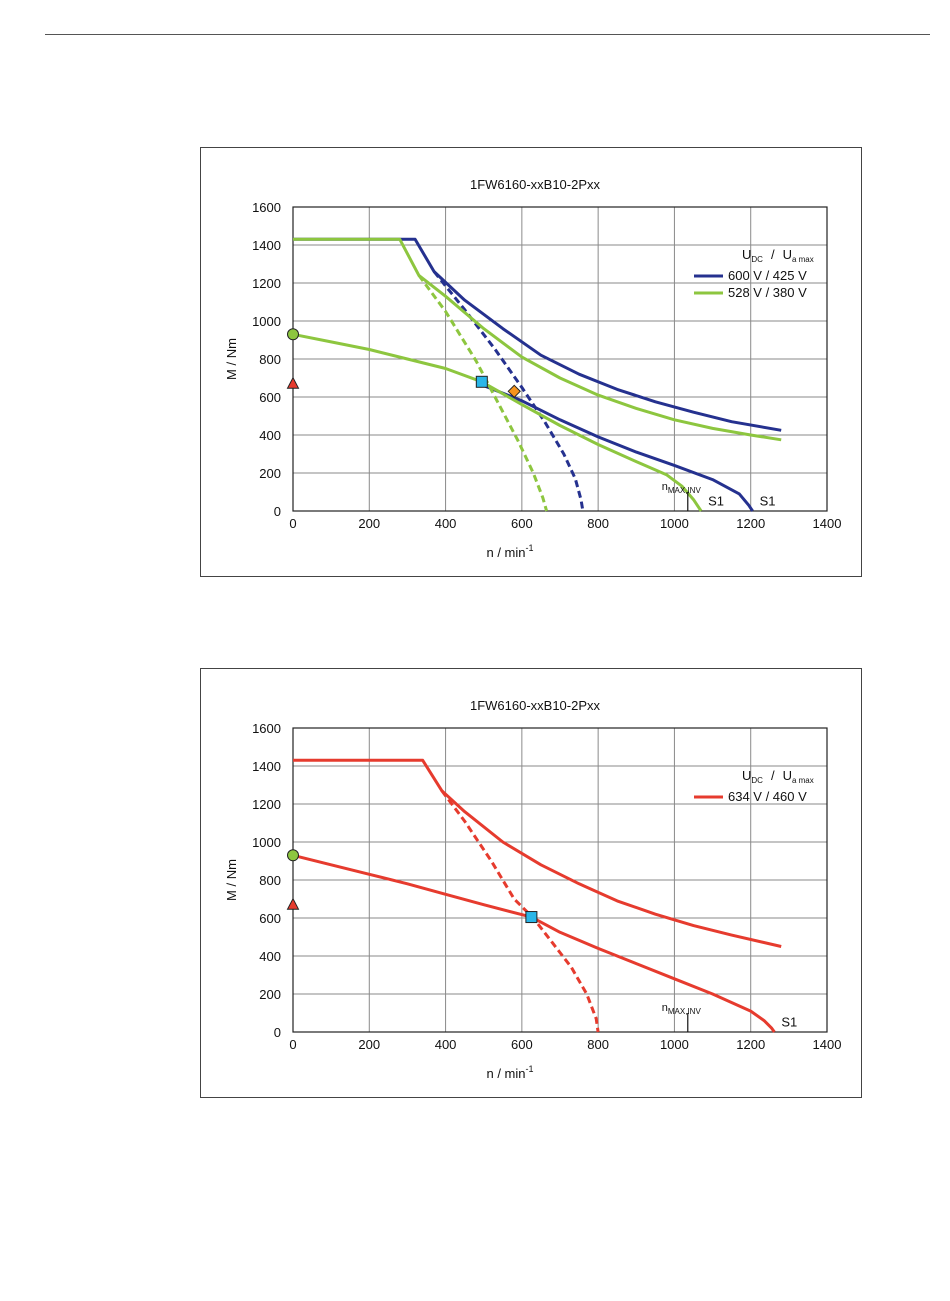 The width and height of the screenshot is (950, 1301). What do you see at coordinates (618, 448) in the screenshot?
I see `series-600-v-425-v-s1-curve` at bounding box center [618, 448].